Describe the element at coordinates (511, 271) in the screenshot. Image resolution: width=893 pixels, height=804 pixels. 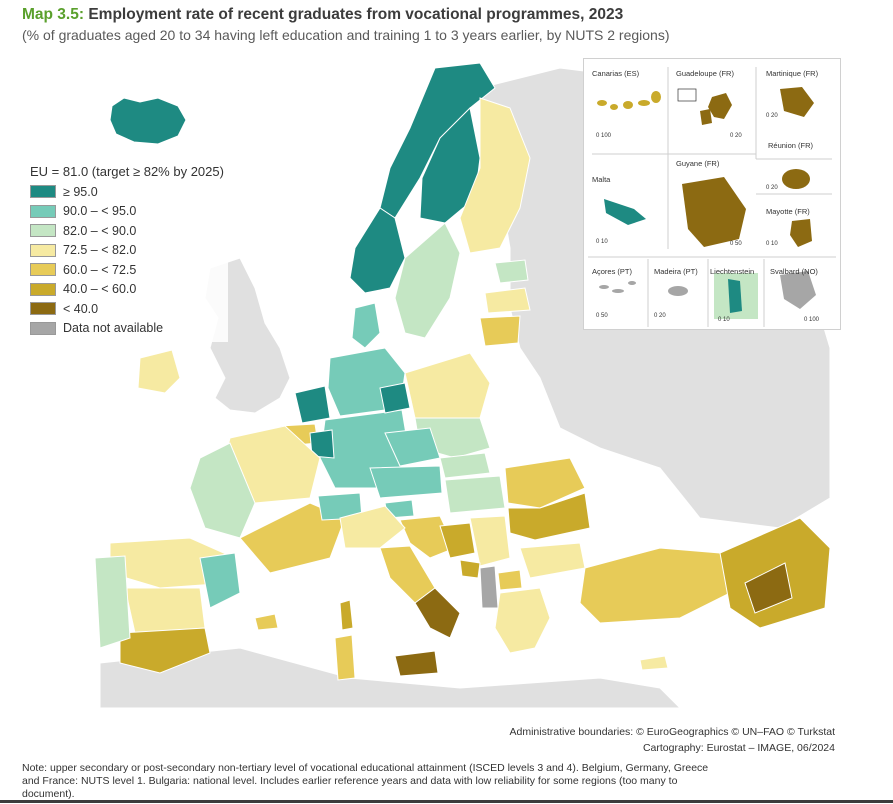
I see `region-estonia` at that location.